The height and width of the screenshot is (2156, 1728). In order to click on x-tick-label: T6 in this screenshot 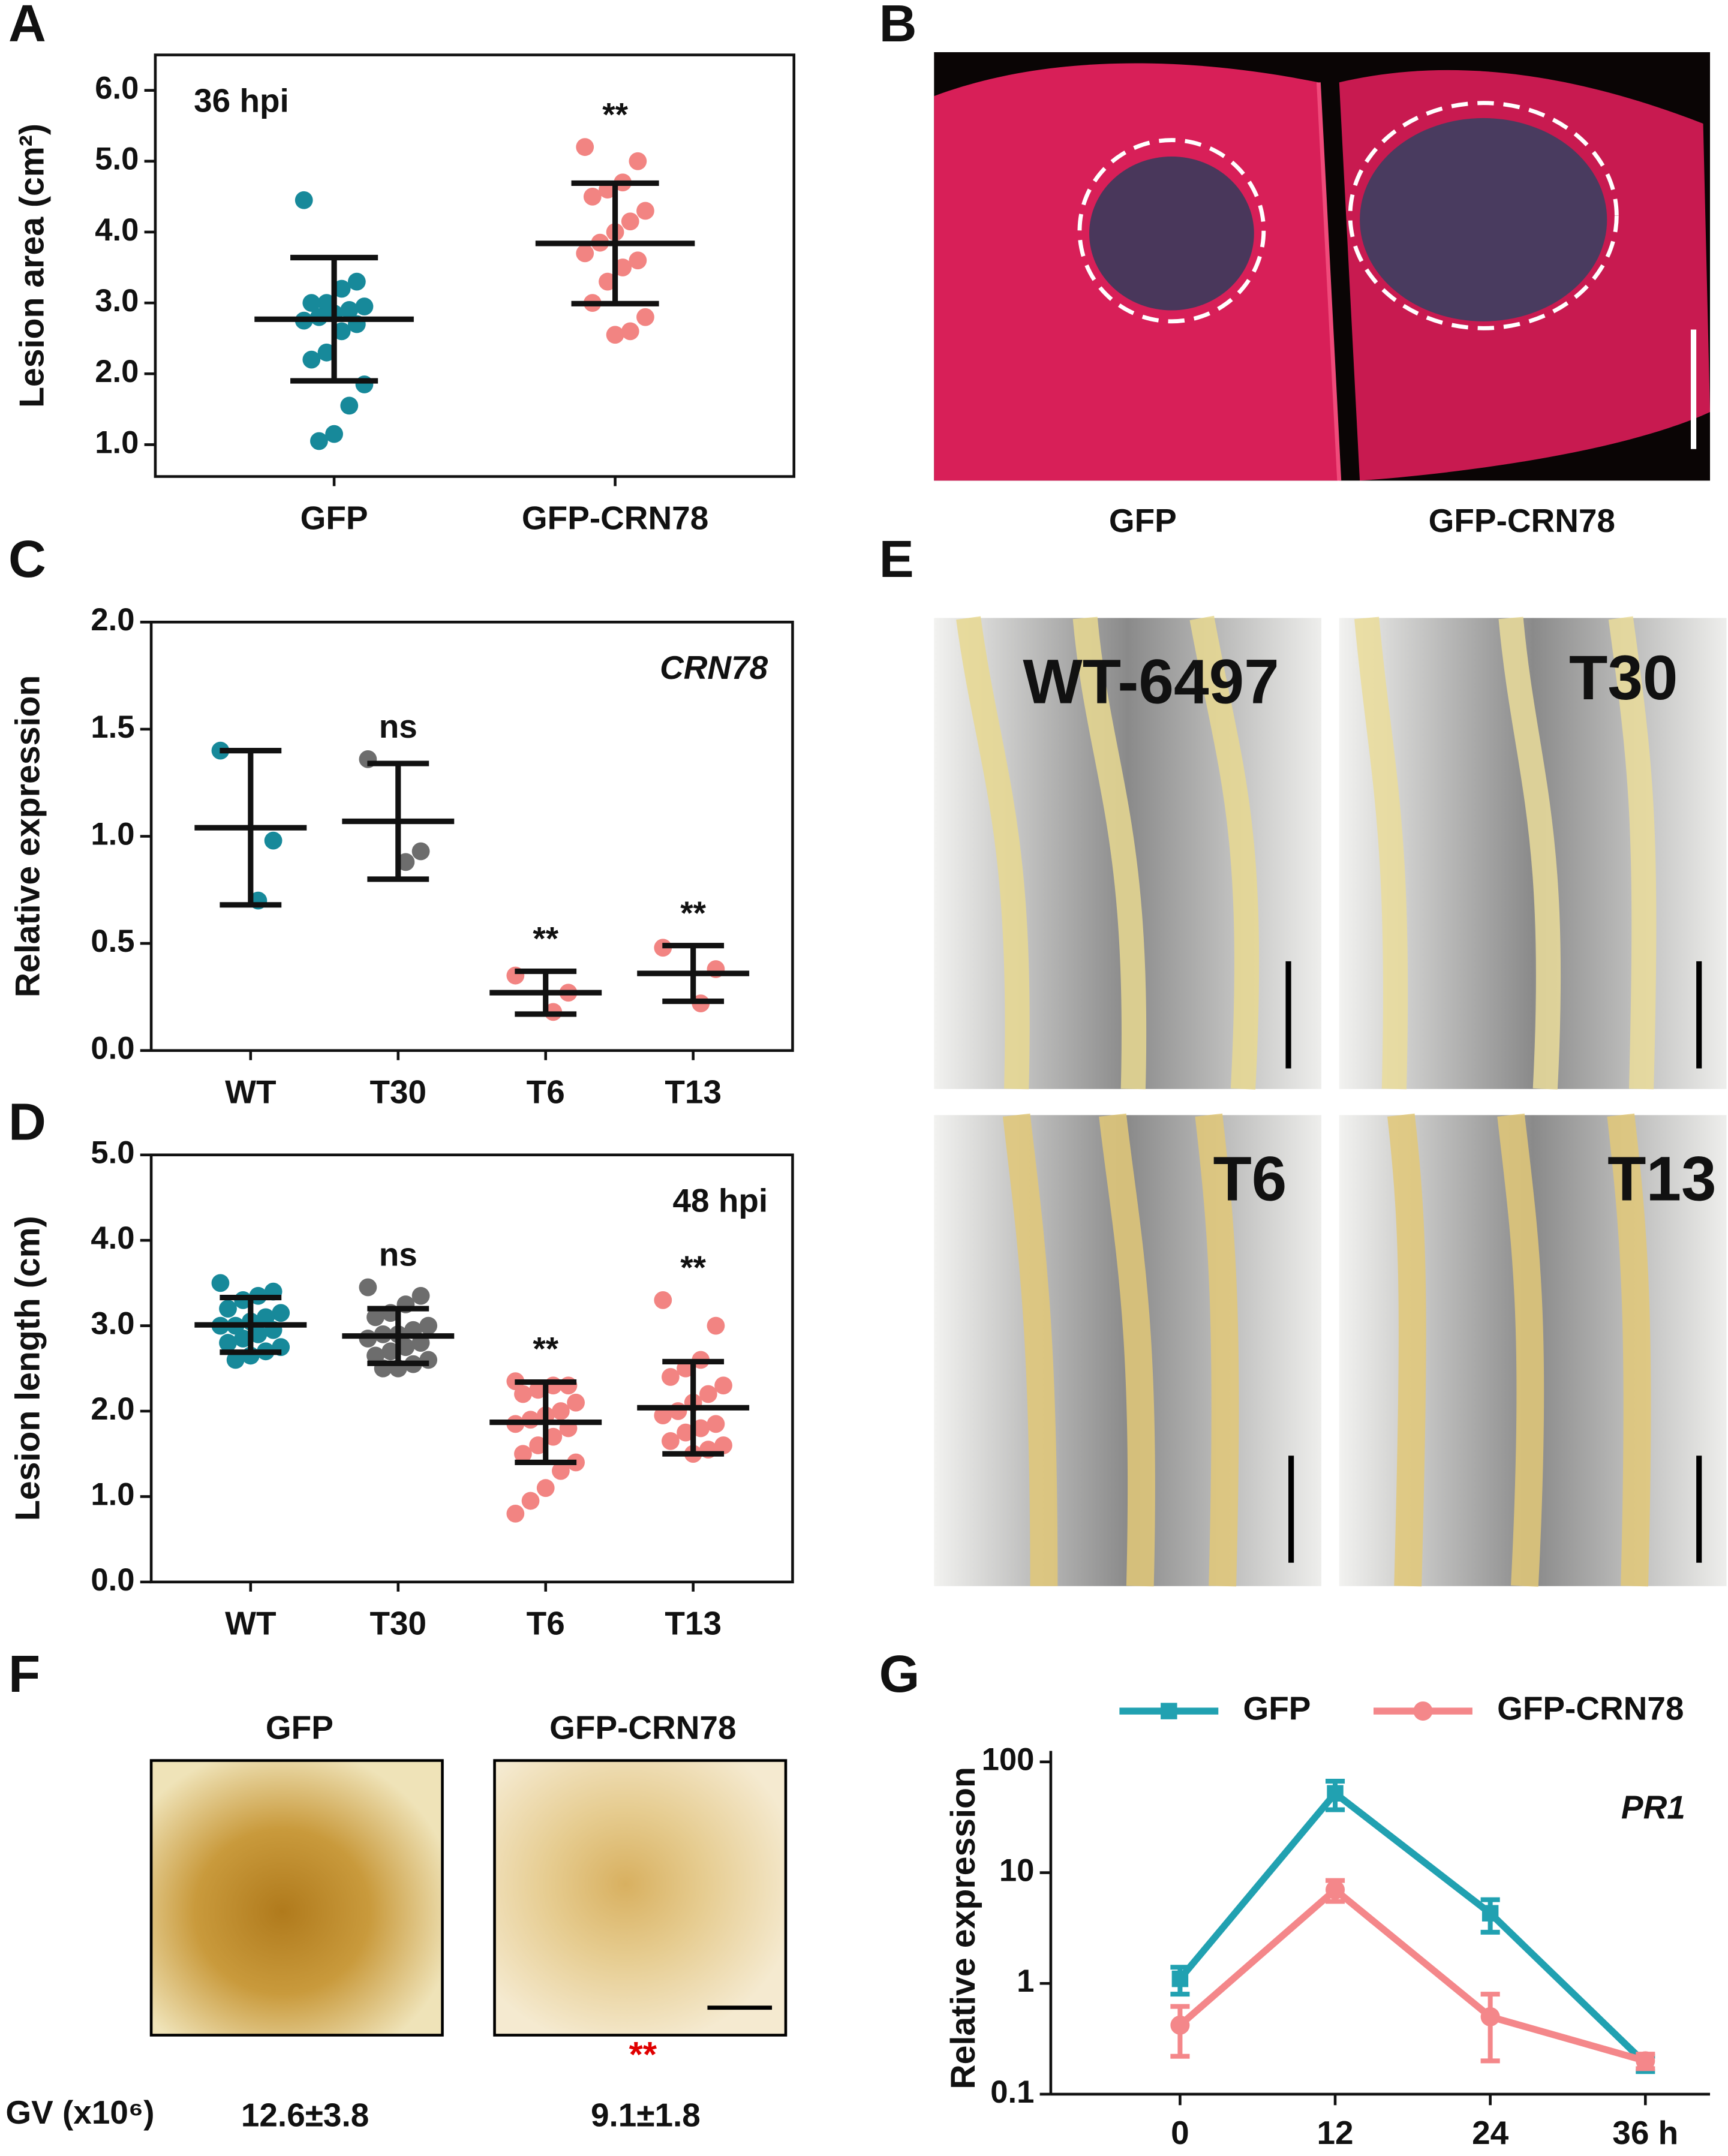, I will do `click(546, 1623)`.